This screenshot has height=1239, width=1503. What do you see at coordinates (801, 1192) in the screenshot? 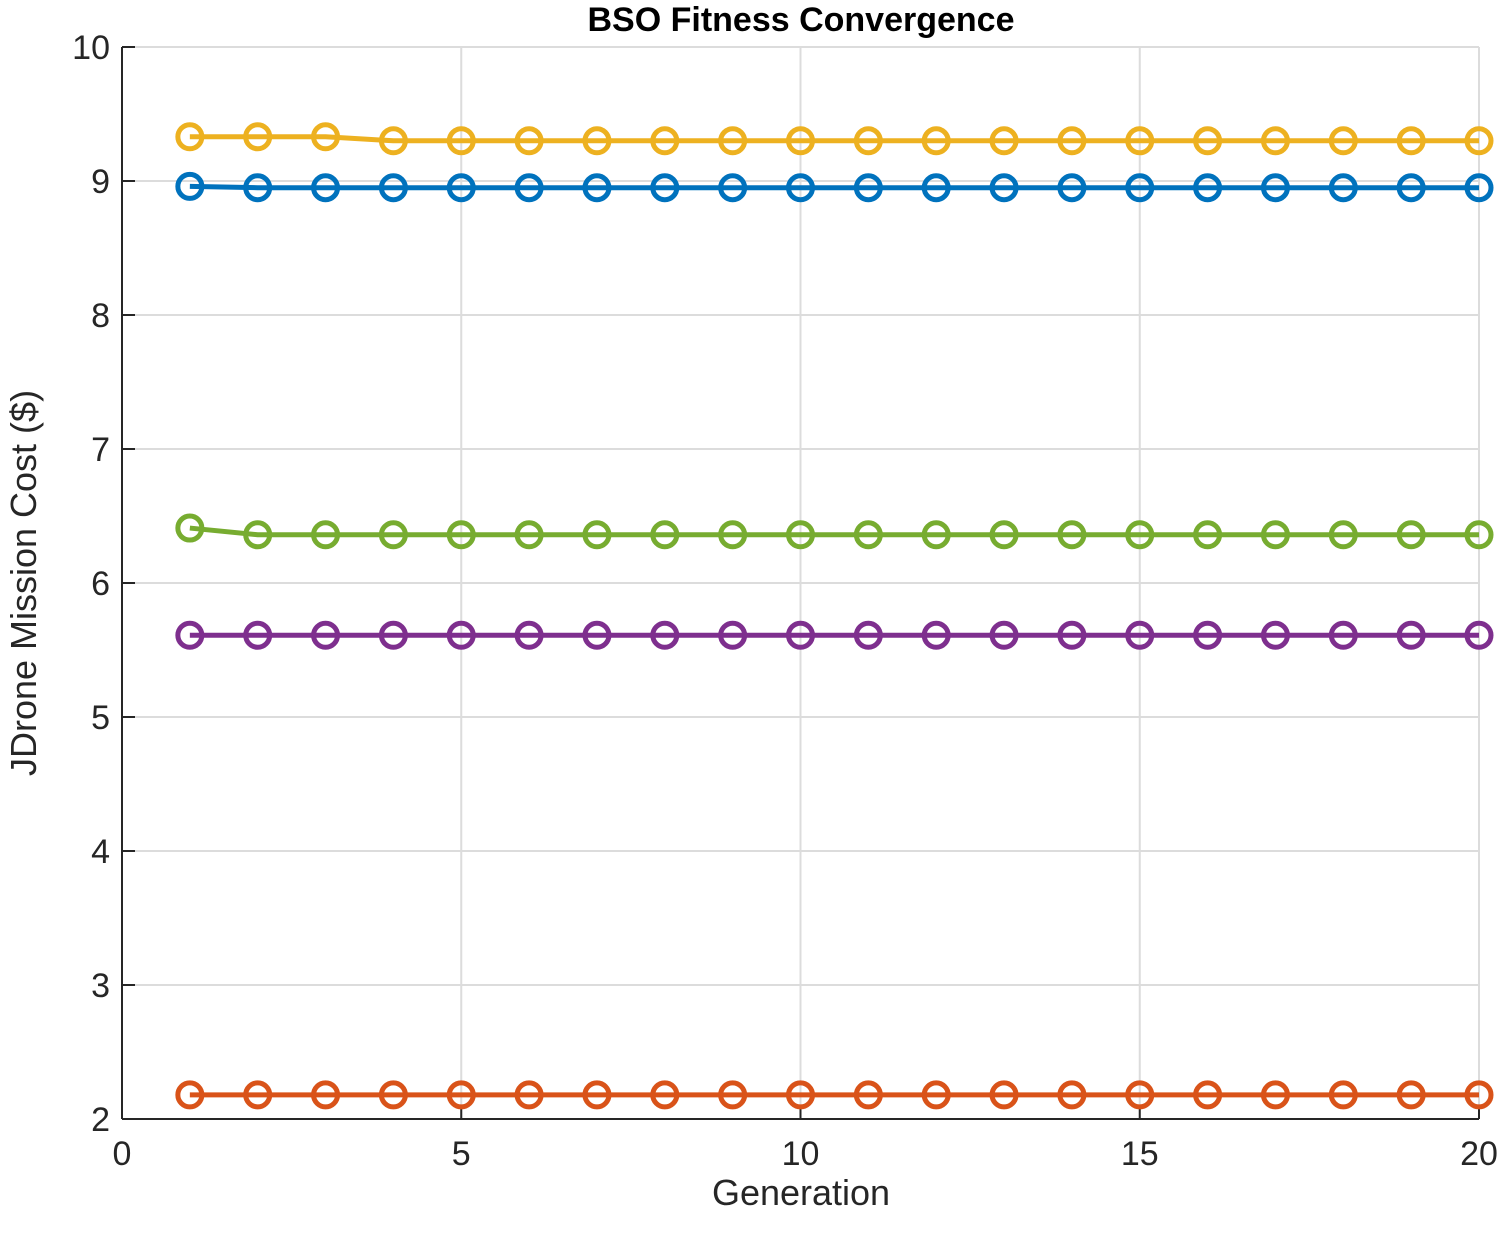
I see `x-axis-label: Generation` at bounding box center [801, 1192].